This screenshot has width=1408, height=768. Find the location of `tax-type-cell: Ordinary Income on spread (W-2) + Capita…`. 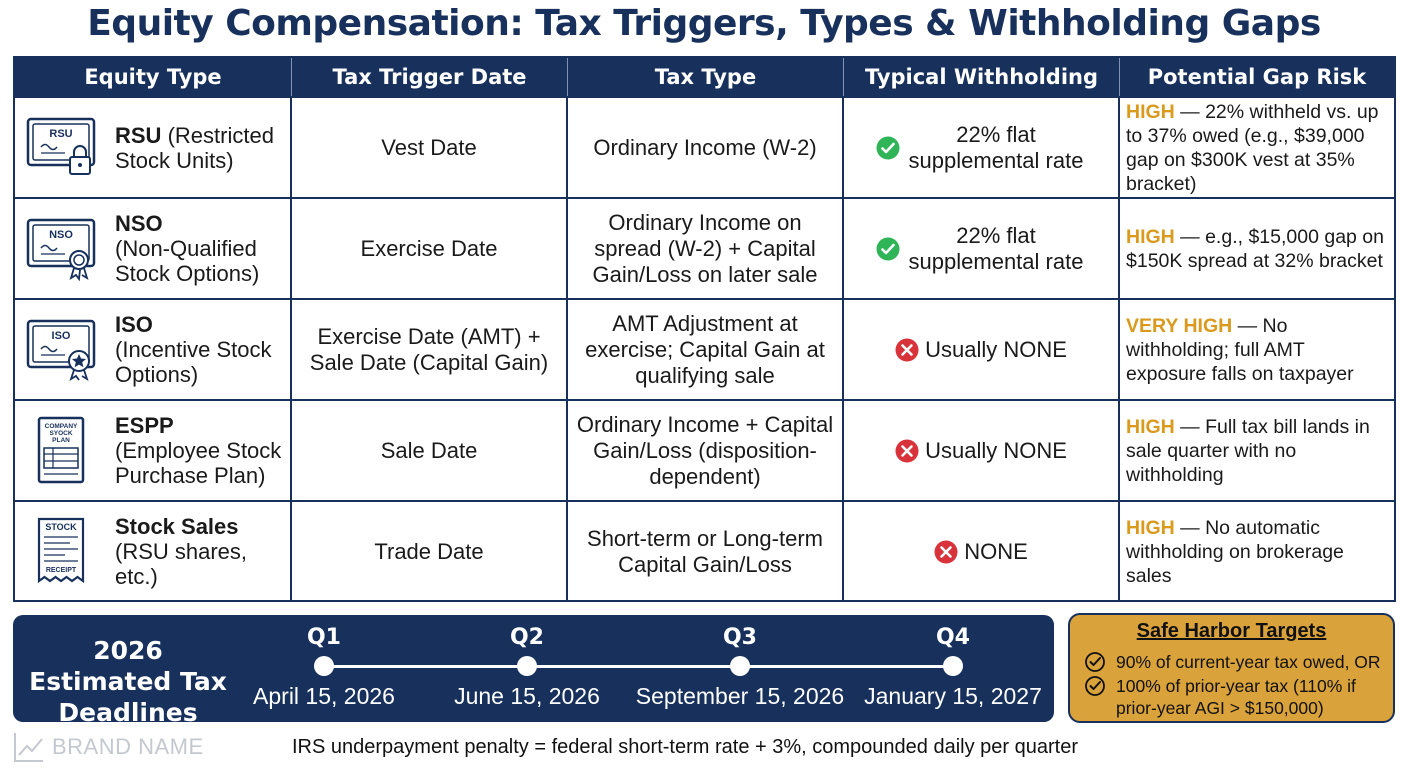

tax-type-cell: Ordinary Income on spread (W-2) + Capita… is located at coordinates (706, 248).